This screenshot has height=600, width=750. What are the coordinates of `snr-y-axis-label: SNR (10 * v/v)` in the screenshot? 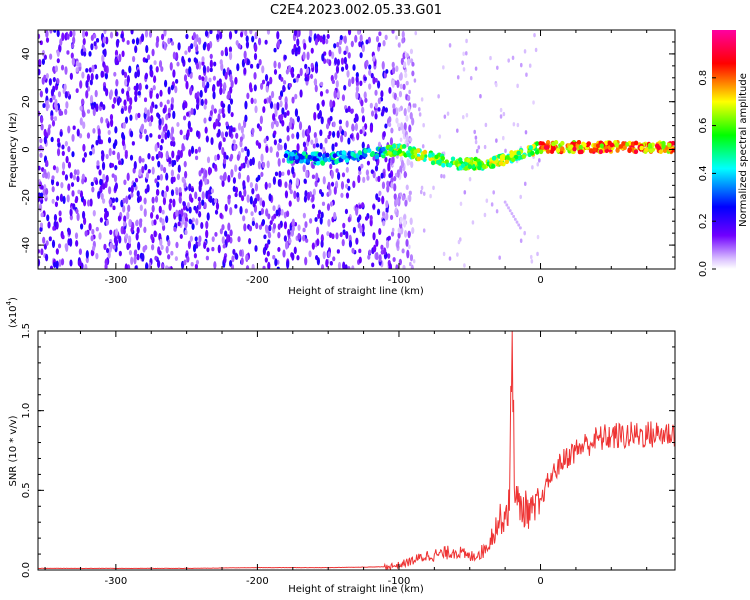 It's located at (13, 450).